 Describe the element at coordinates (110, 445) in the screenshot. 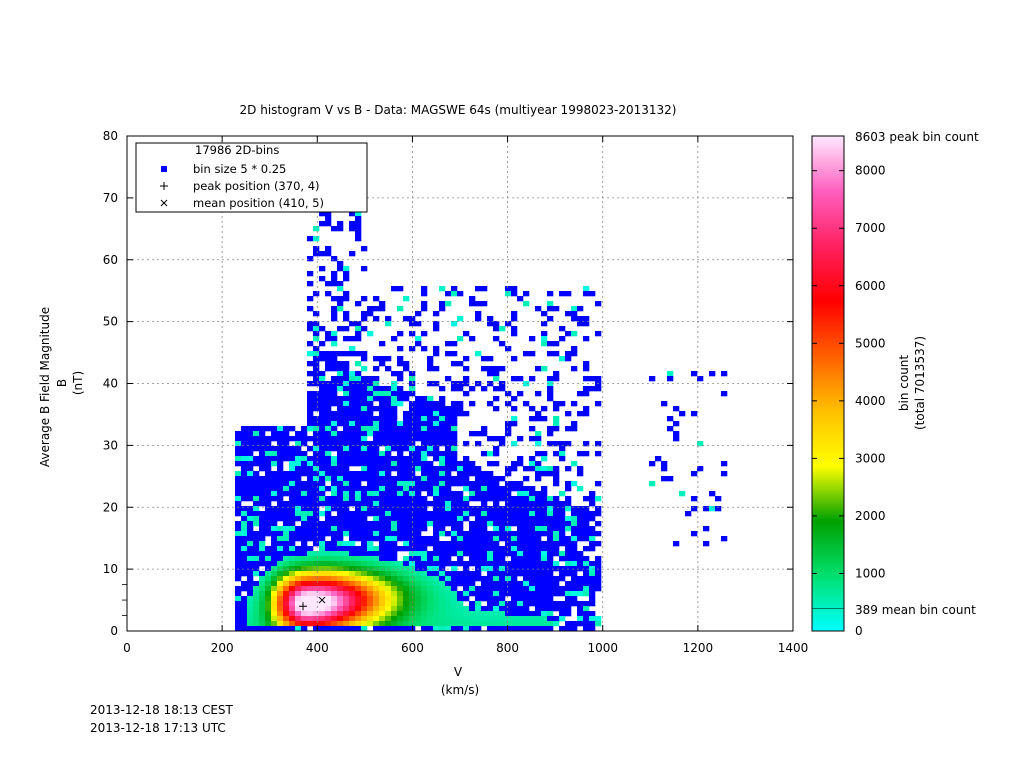

I see `y-tick-label: 30` at that location.